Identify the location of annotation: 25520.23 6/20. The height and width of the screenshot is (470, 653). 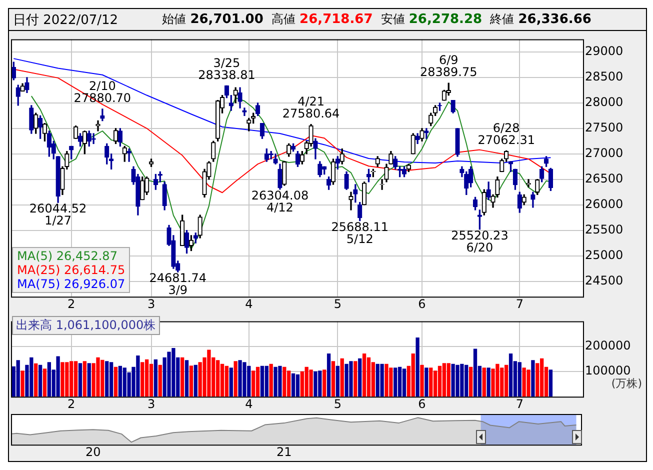
(479, 241).